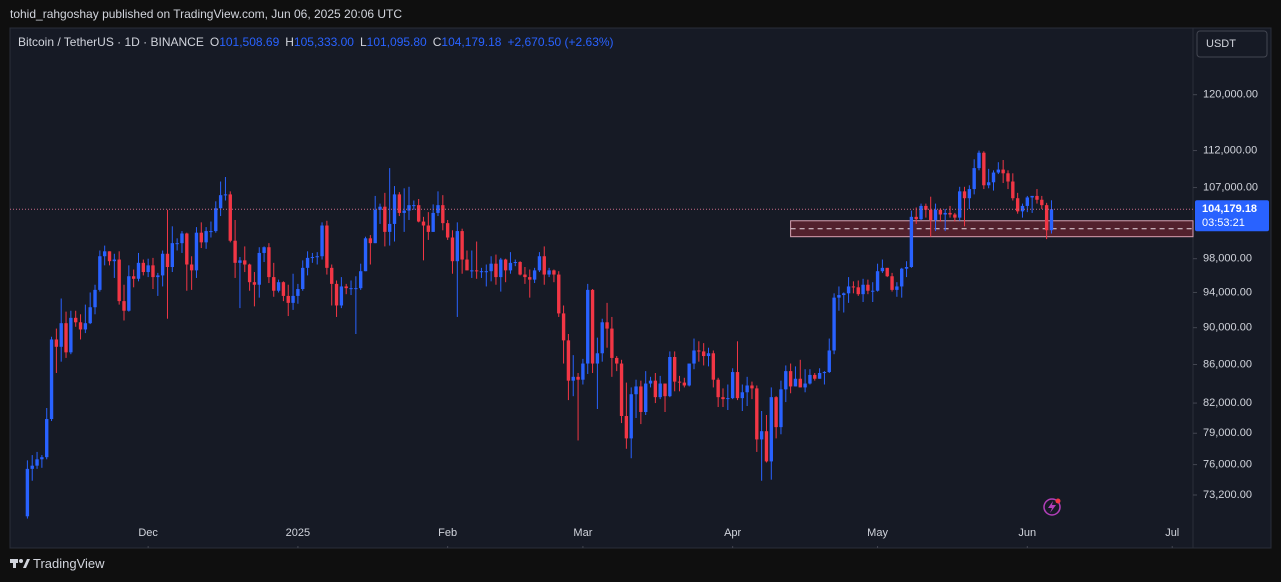 The width and height of the screenshot is (1281, 582). What do you see at coordinates (298, 533) in the screenshot?
I see `x-tick-label: 2025` at bounding box center [298, 533].